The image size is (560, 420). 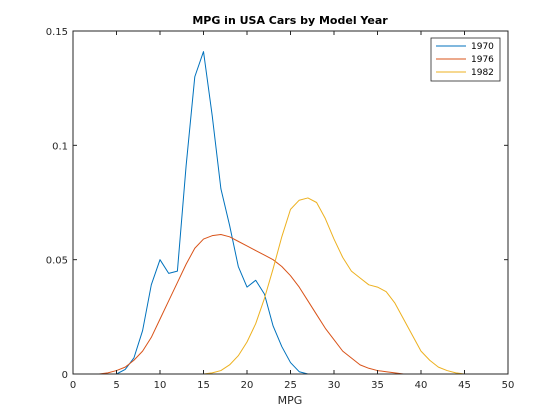 I want to click on y-tick-label: 0.05, so click(x=57, y=261).